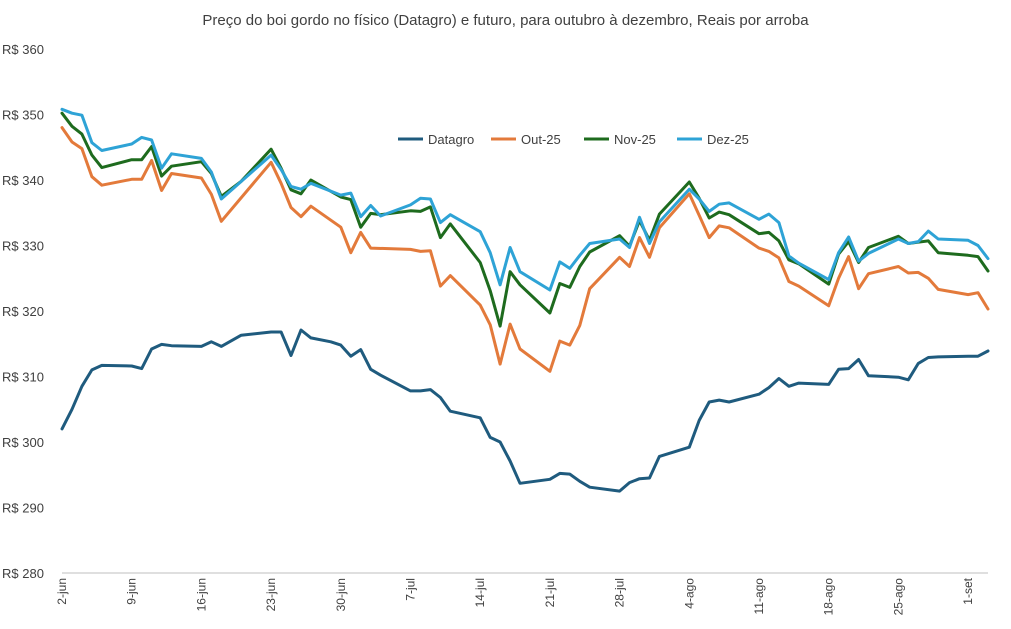 The height and width of the screenshot is (629, 1011). Describe the element at coordinates (201, 594) in the screenshot. I see `x-tick-label: 16-jun` at that location.